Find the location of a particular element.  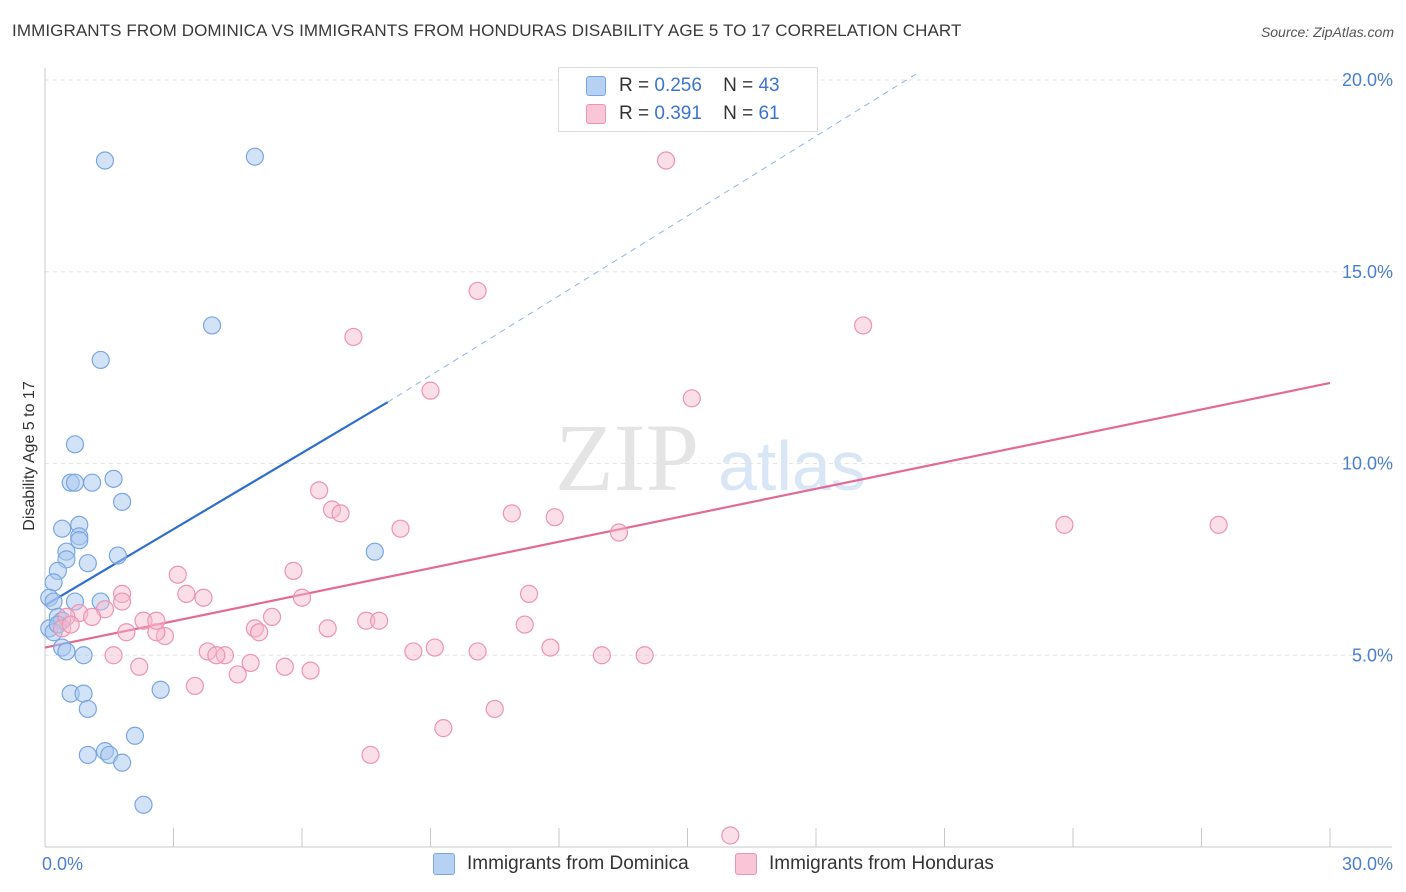

source-label: Source: ZipAtlas.com is located at coordinates (1327, 32).